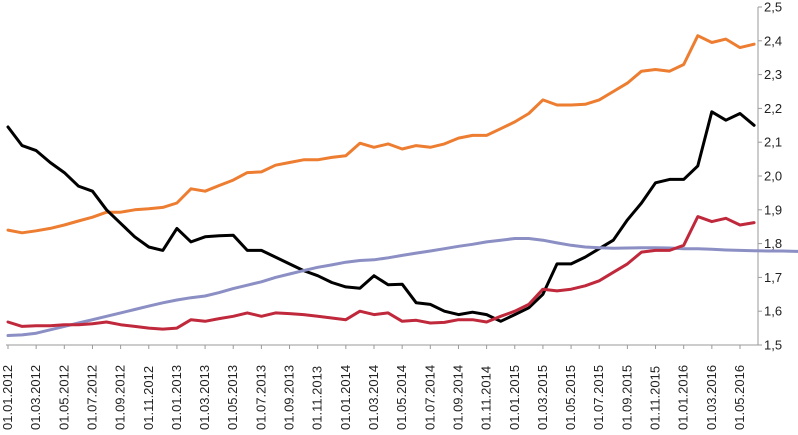  I want to click on x-tick-label: 01.05.2015, so click(570, 397).